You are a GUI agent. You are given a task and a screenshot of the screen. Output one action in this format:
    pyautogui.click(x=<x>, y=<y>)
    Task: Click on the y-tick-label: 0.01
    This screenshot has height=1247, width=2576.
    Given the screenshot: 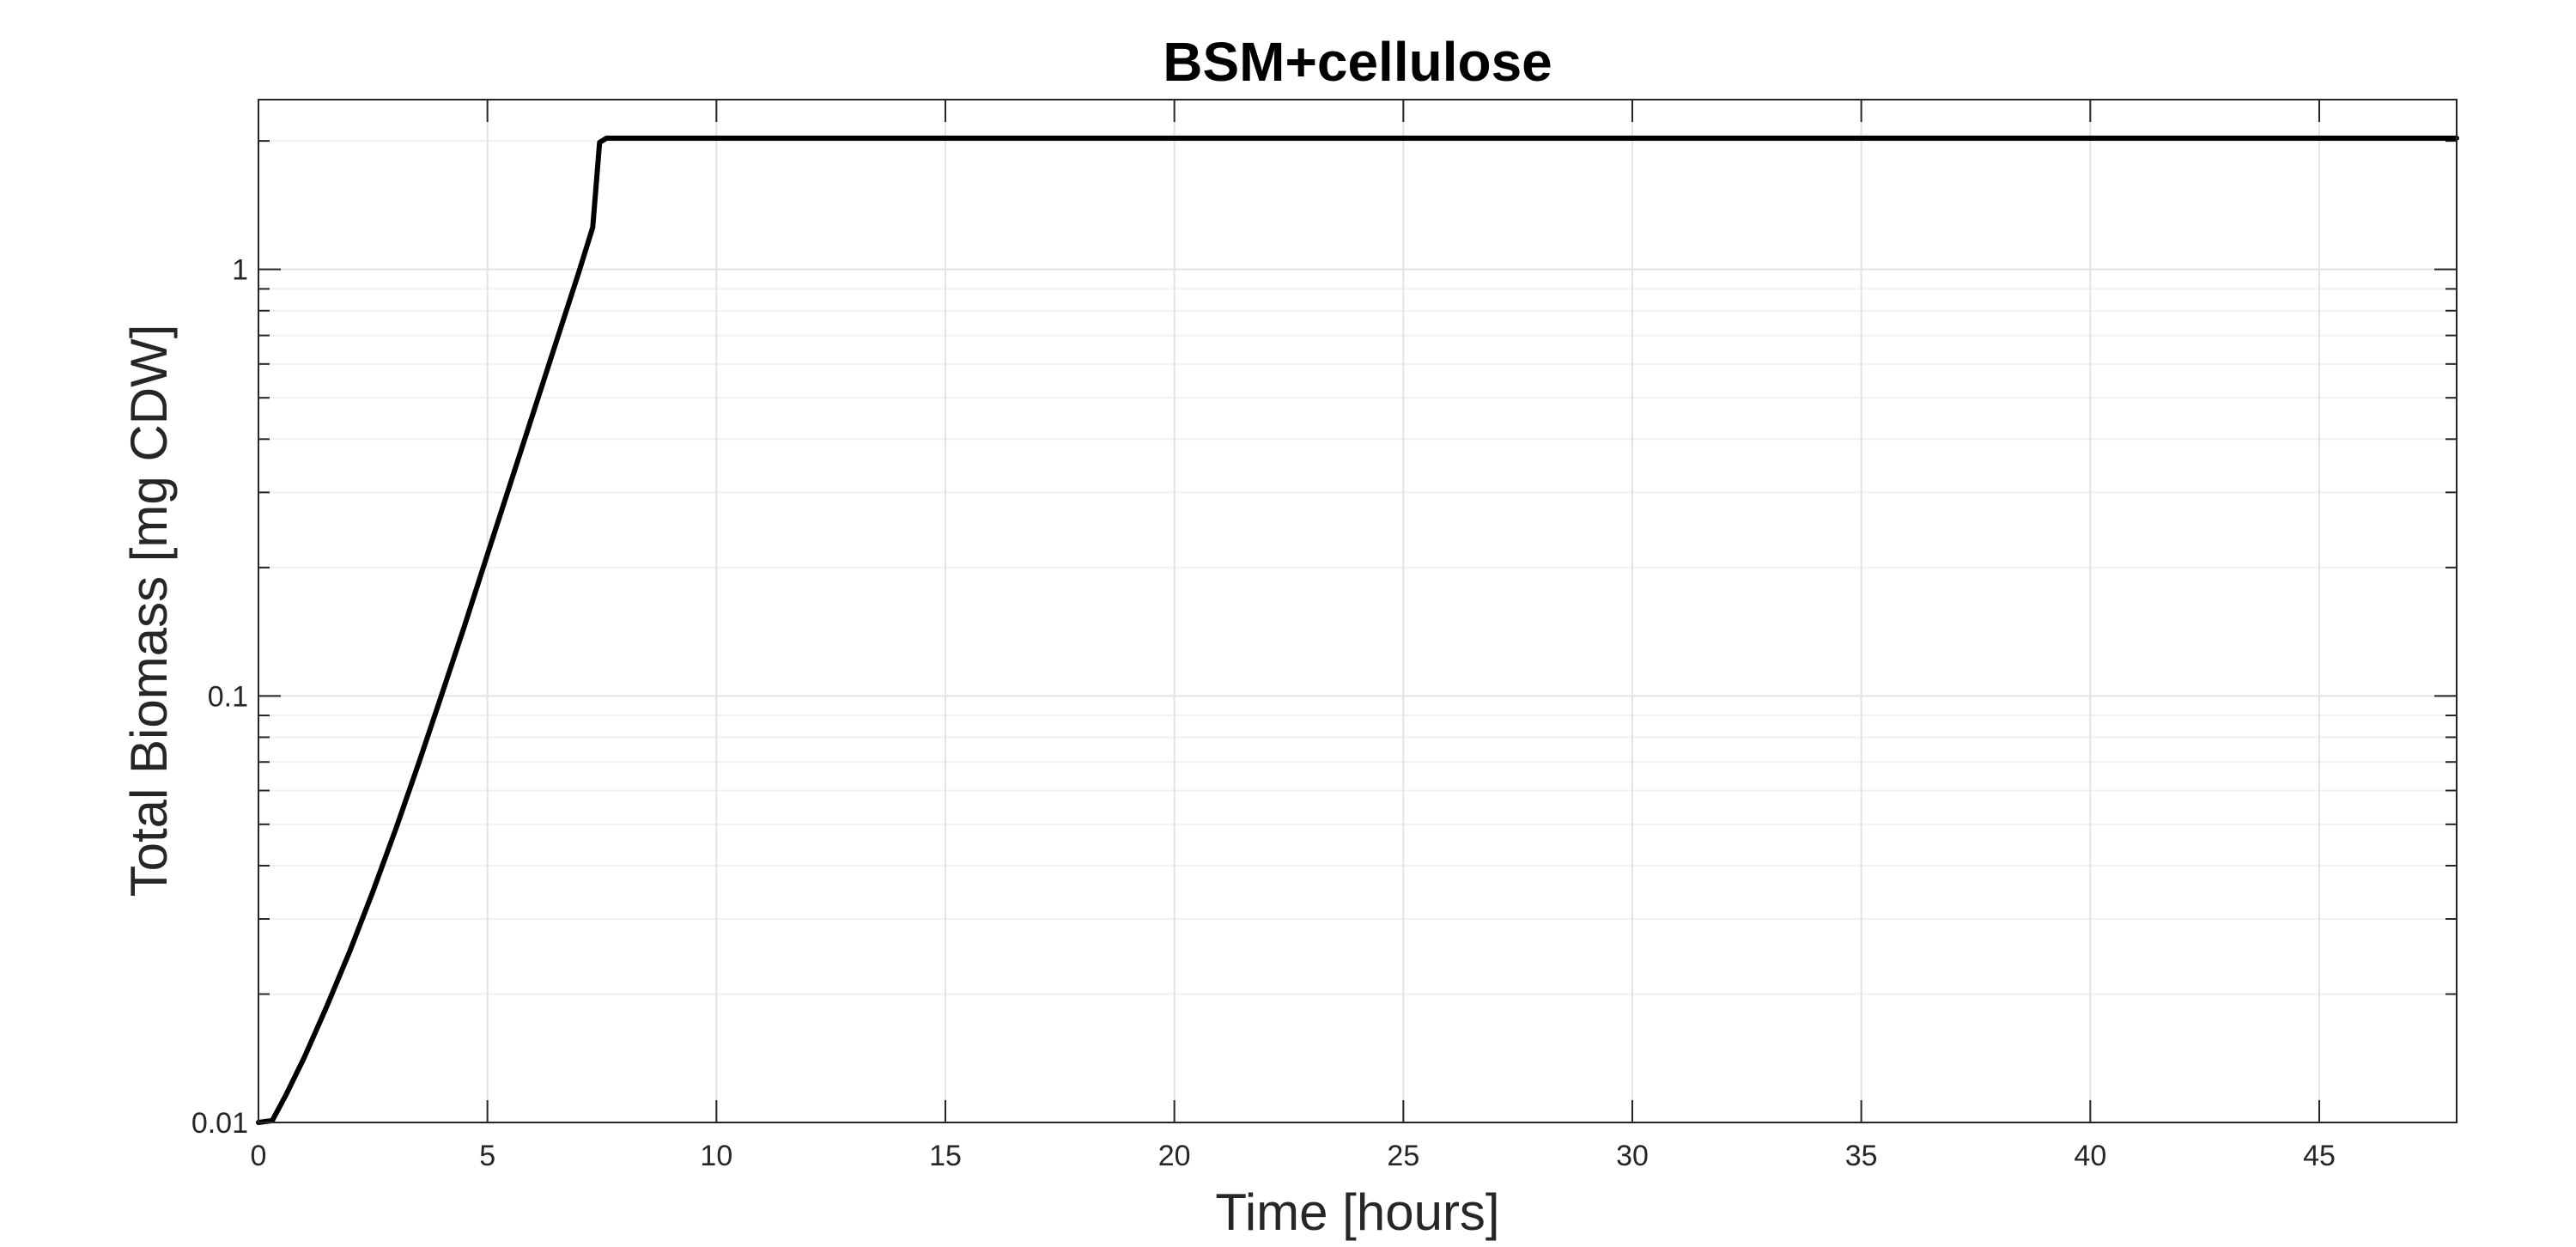 What is the action you would take?
    pyautogui.click(x=219, y=1123)
    